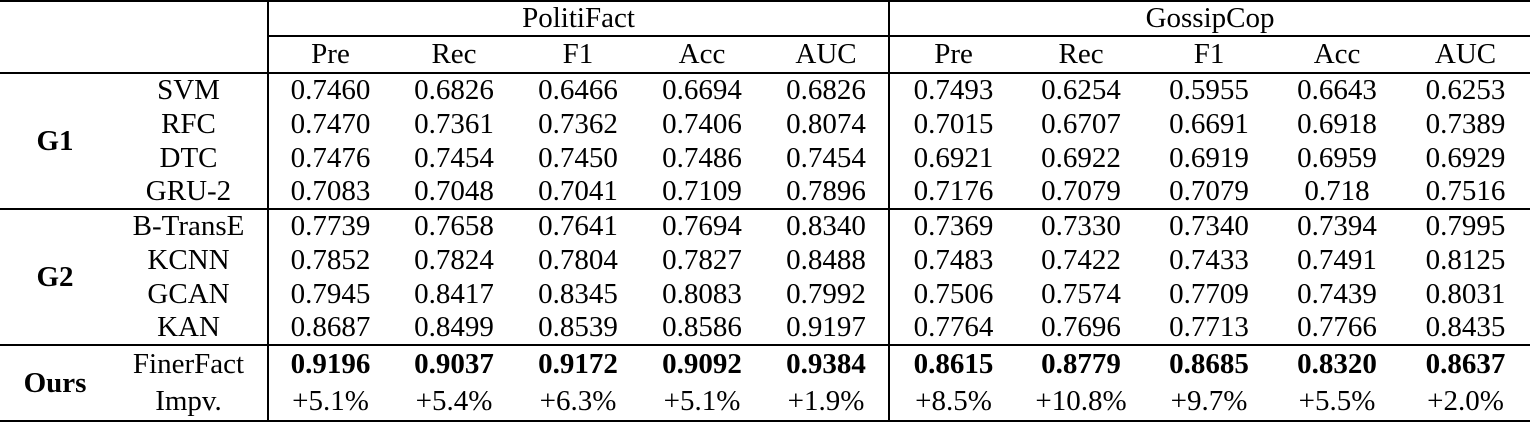  Describe the element at coordinates (189, 402) in the screenshot. I see `model-name: Impv.` at that location.